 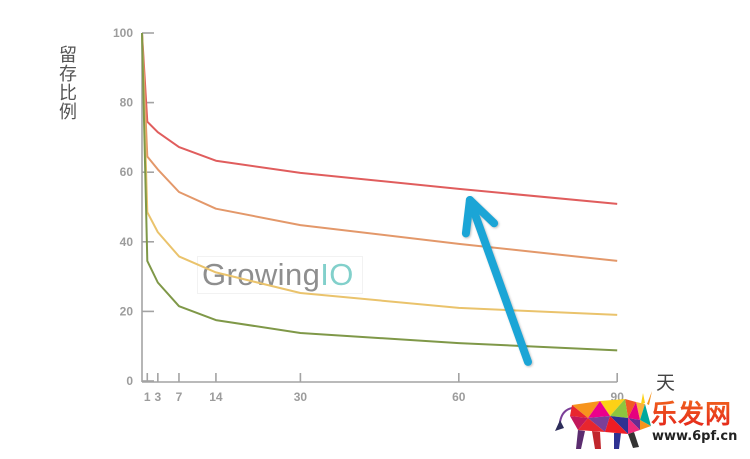 I want to click on arrow-shaft, so click(x=498, y=281).